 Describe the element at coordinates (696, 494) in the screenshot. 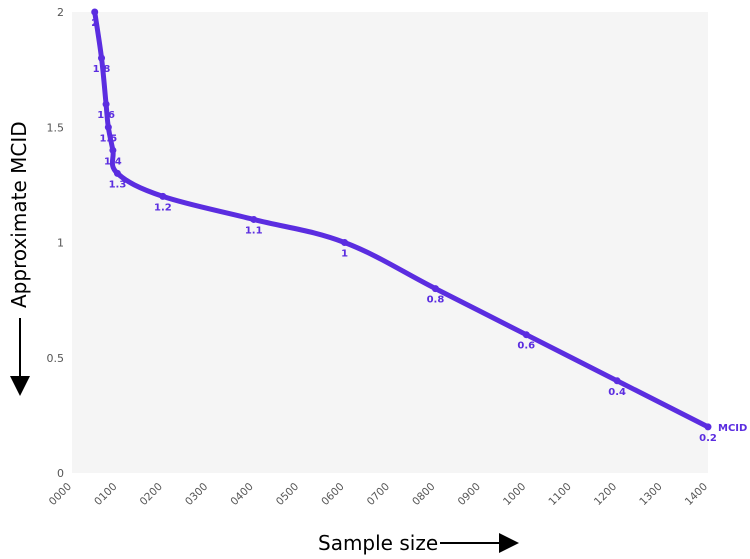

I see `x-tick-label: 1400` at that location.